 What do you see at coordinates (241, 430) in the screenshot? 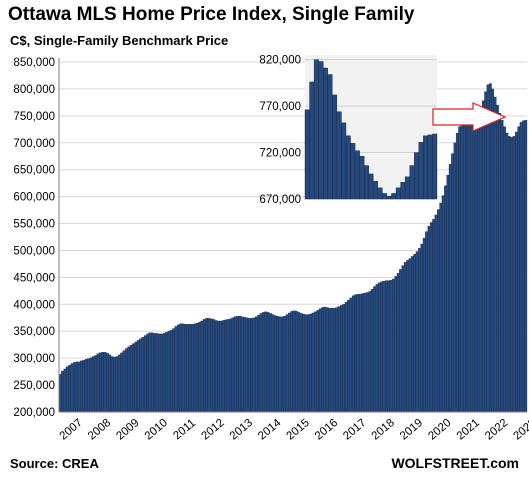
I see `x-tick-label: 2013` at bounding box center [241, 430].